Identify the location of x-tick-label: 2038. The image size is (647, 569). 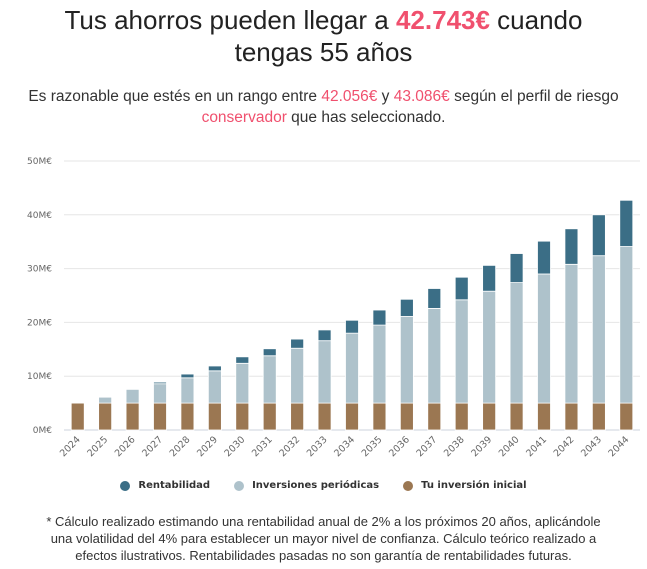
(454, 446).